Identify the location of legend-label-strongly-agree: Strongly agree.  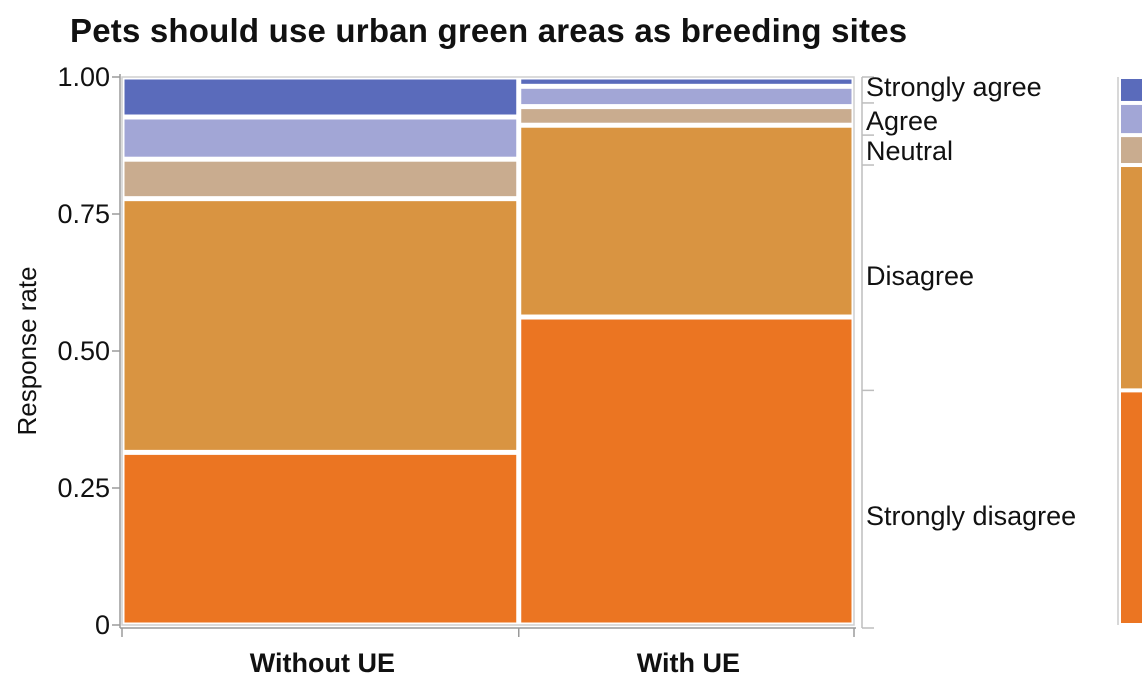
(954, 87).